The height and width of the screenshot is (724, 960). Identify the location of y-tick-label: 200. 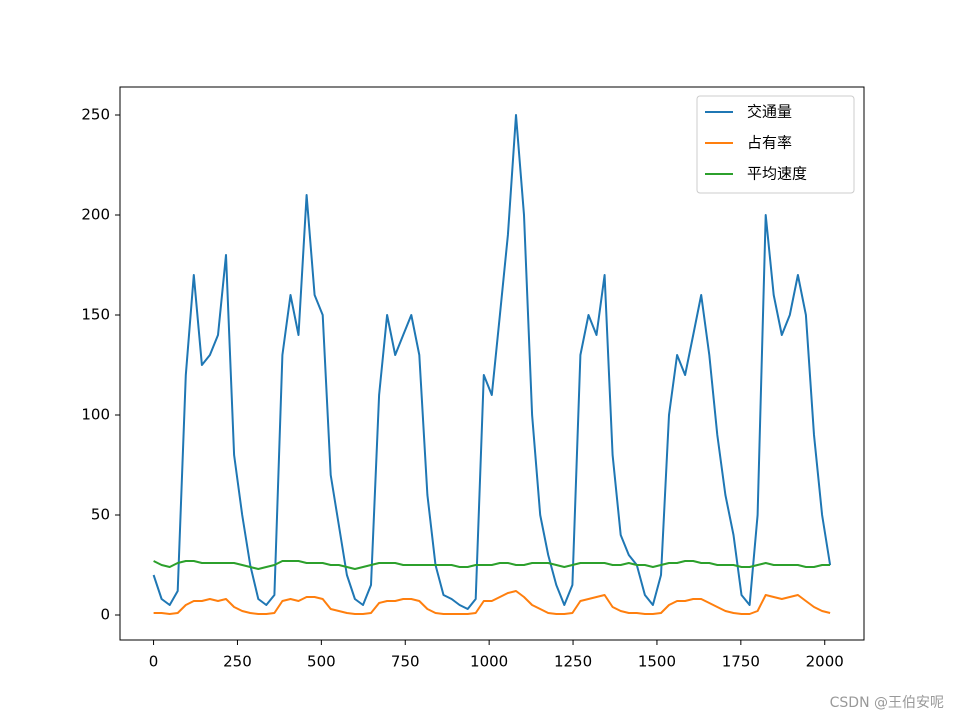
(95, 215).